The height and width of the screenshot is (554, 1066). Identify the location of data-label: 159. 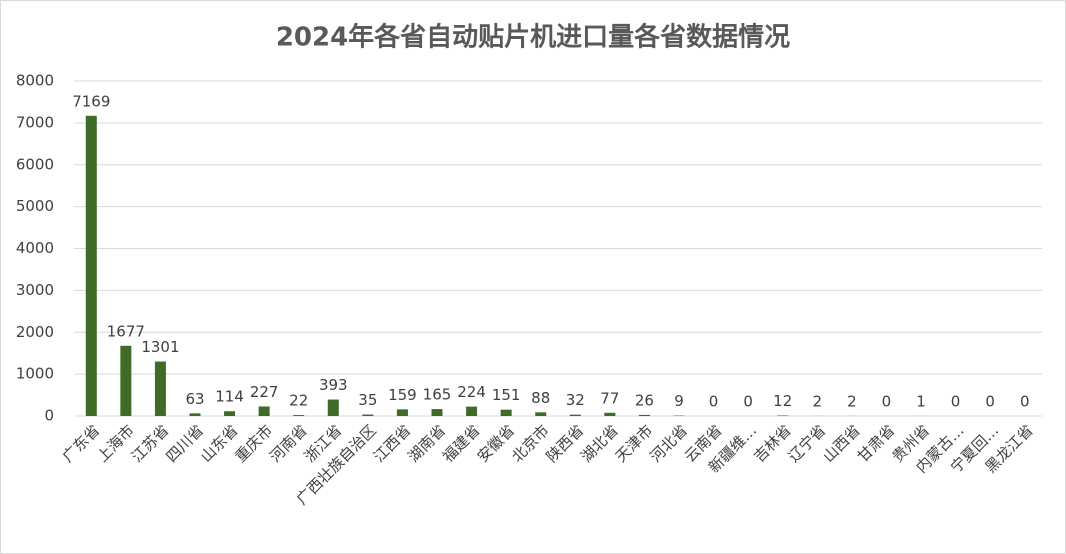
(402, 395).